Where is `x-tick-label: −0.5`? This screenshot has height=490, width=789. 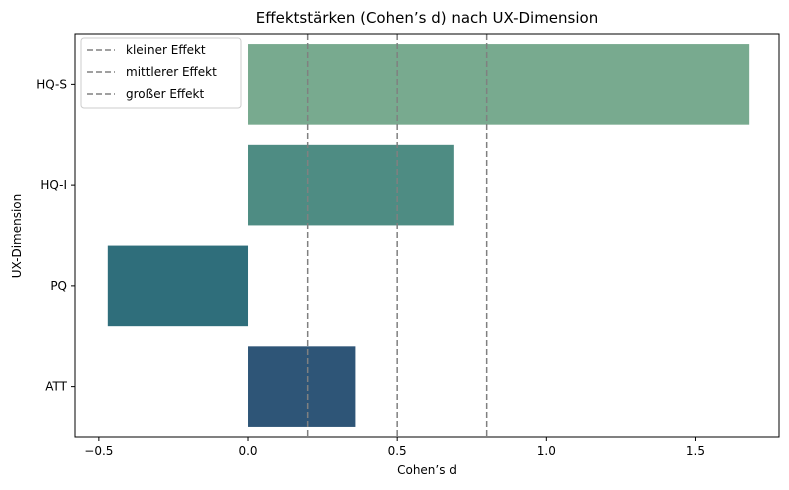 x-tick-label: −0.5 is located at coordinates (98, 451).